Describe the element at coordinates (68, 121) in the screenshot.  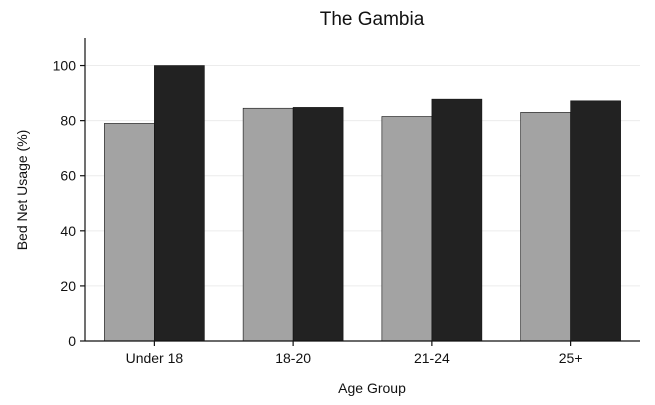
I see `y-tick-label: 80` at that location.